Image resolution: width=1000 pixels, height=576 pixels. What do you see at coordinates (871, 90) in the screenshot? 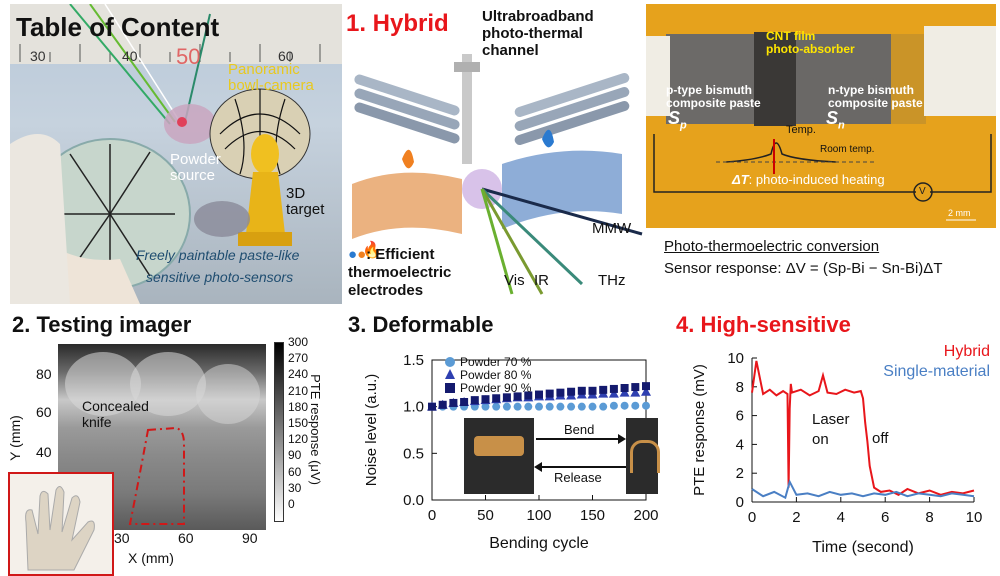
I see `n-type-label-line1: n-type bismuth` at bounding box center [871, 90].